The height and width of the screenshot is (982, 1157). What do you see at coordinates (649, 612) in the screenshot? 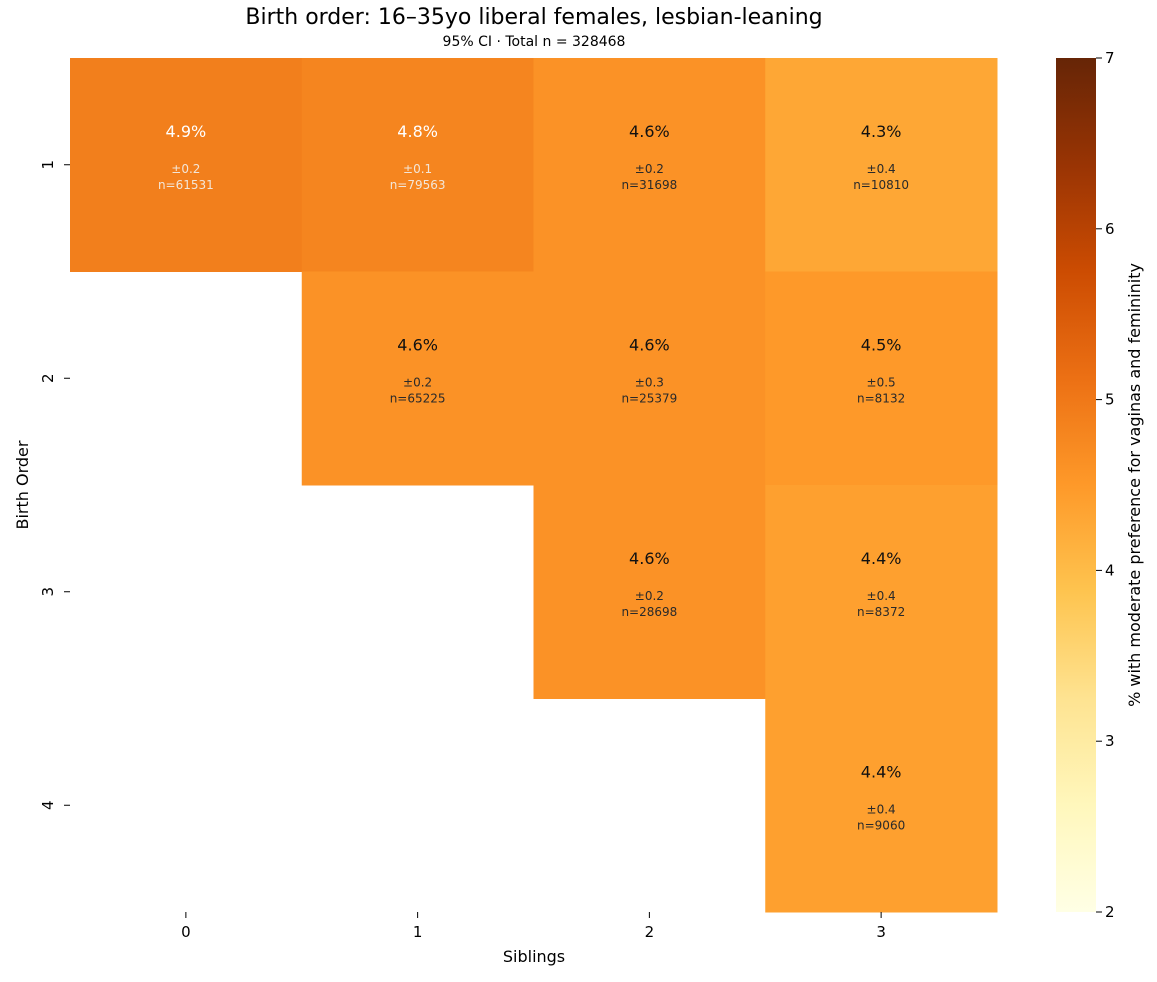
I see `cell-n-label: n=28698` at bounding box center [649, 612].